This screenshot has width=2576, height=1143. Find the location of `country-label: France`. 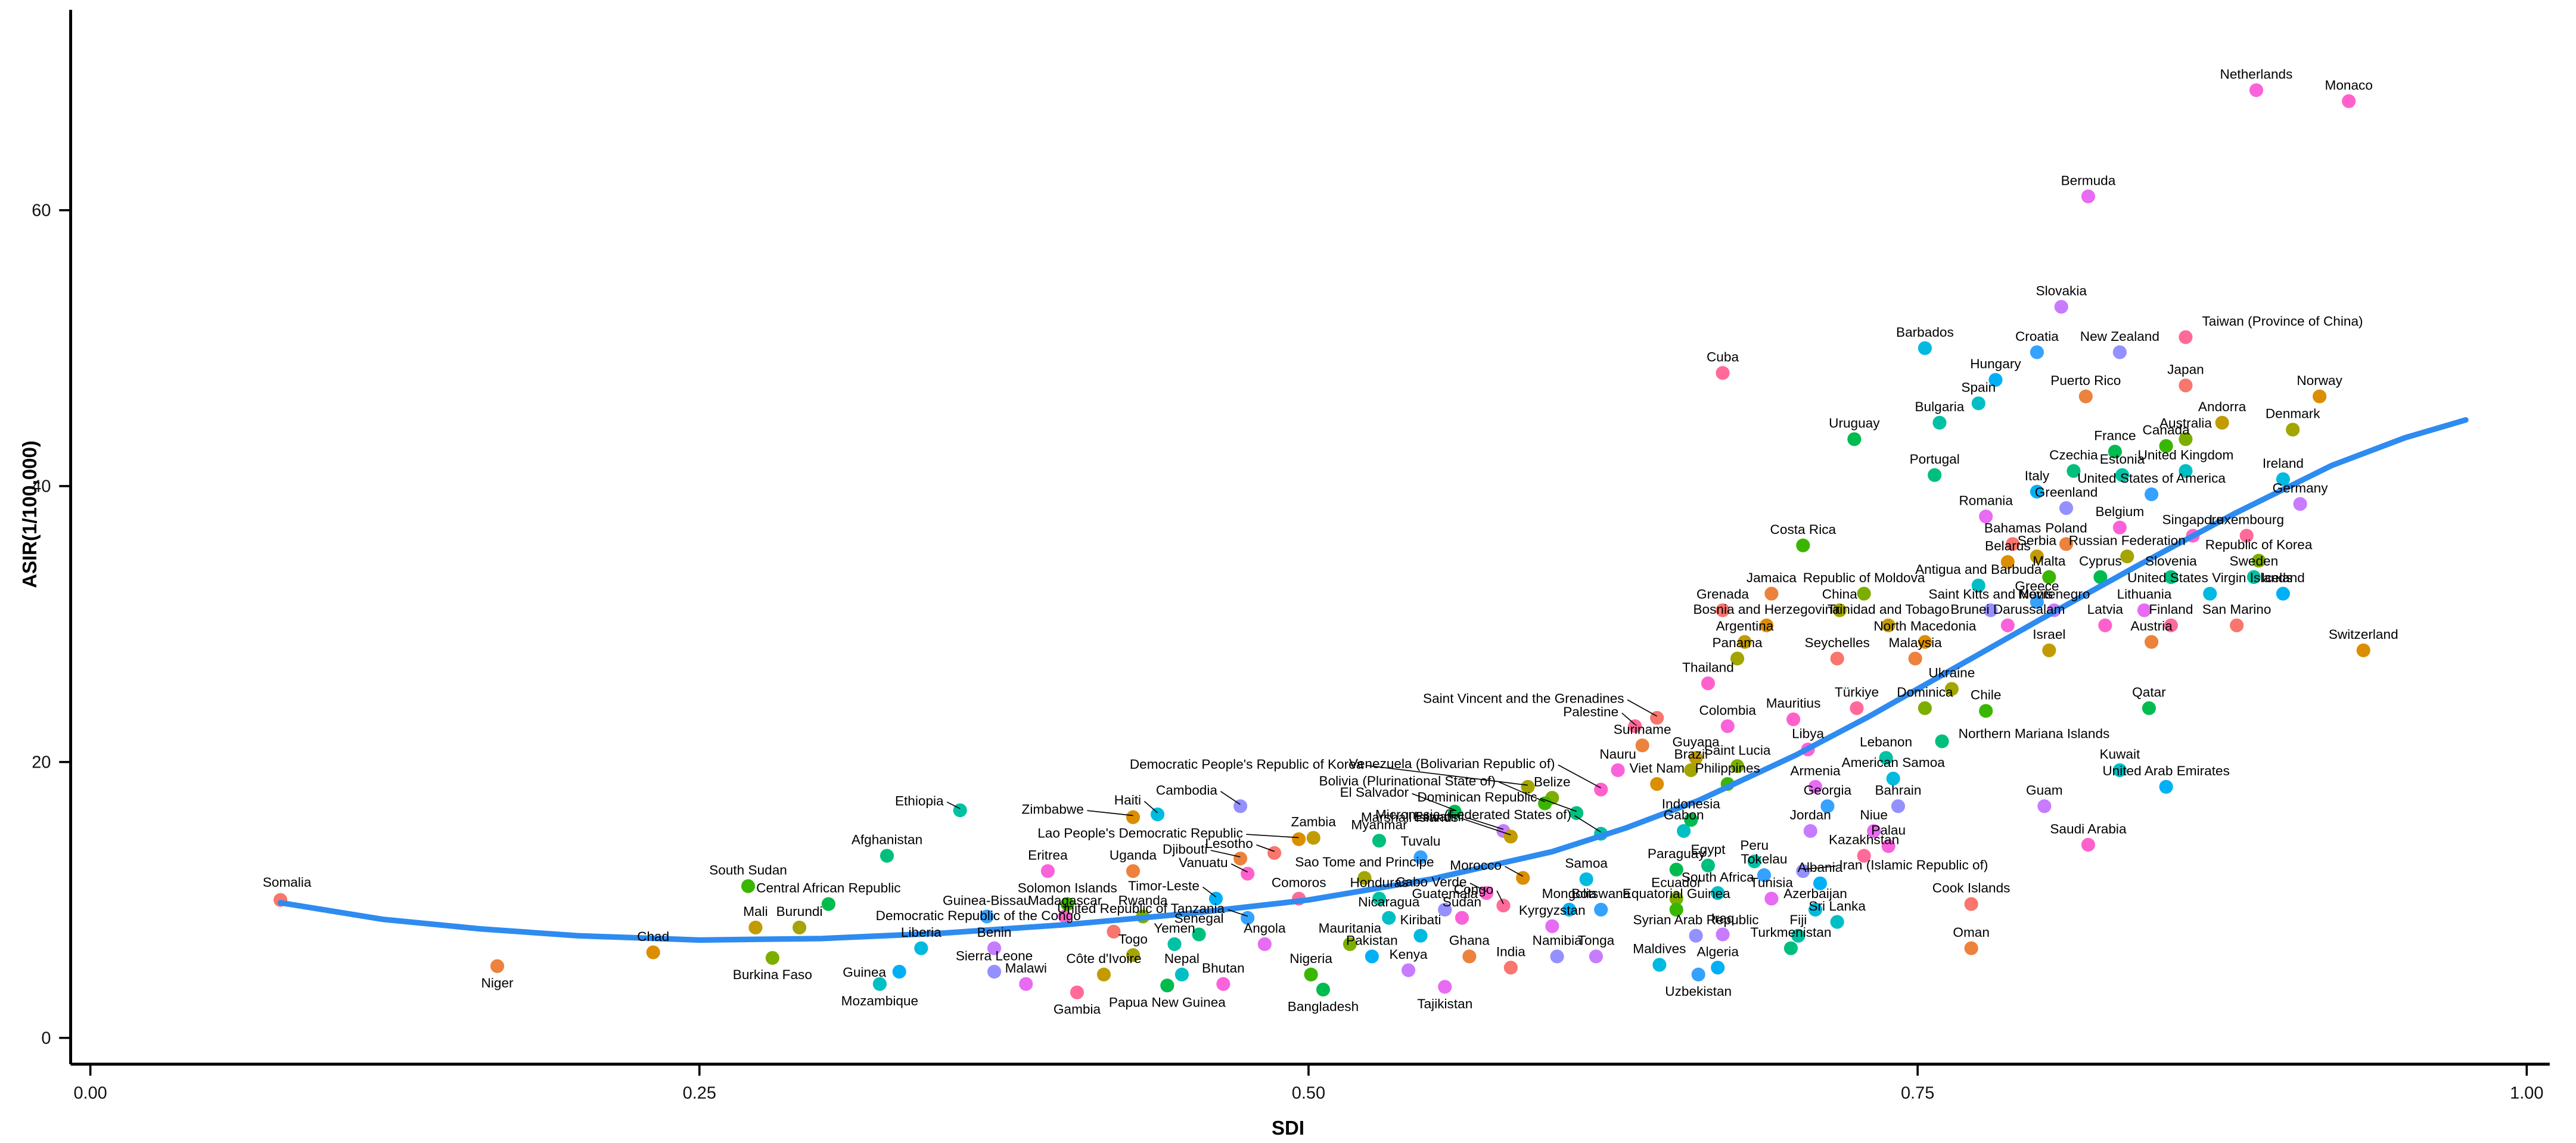

country-label: France is located at coordinates (2115, 435).